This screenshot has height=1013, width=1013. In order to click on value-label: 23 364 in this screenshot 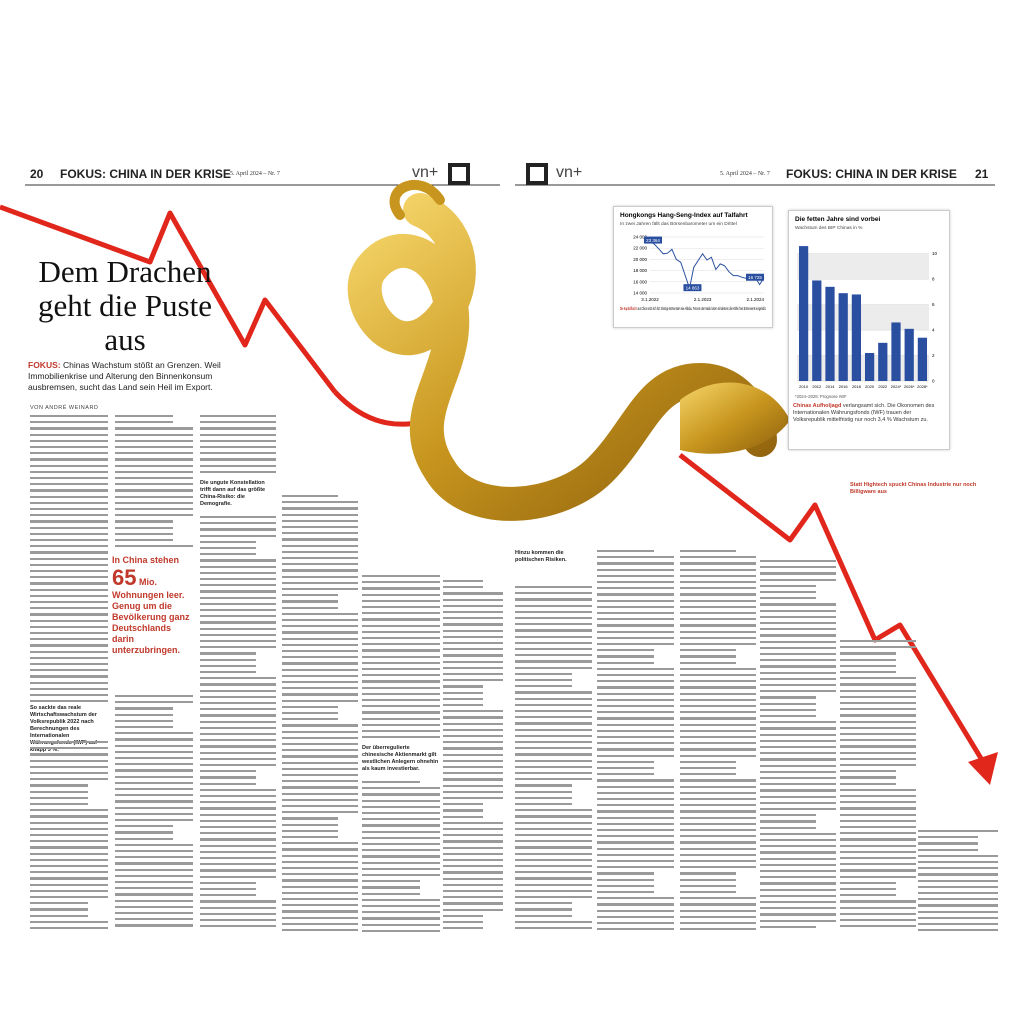, I will do `click(653, 240)`.